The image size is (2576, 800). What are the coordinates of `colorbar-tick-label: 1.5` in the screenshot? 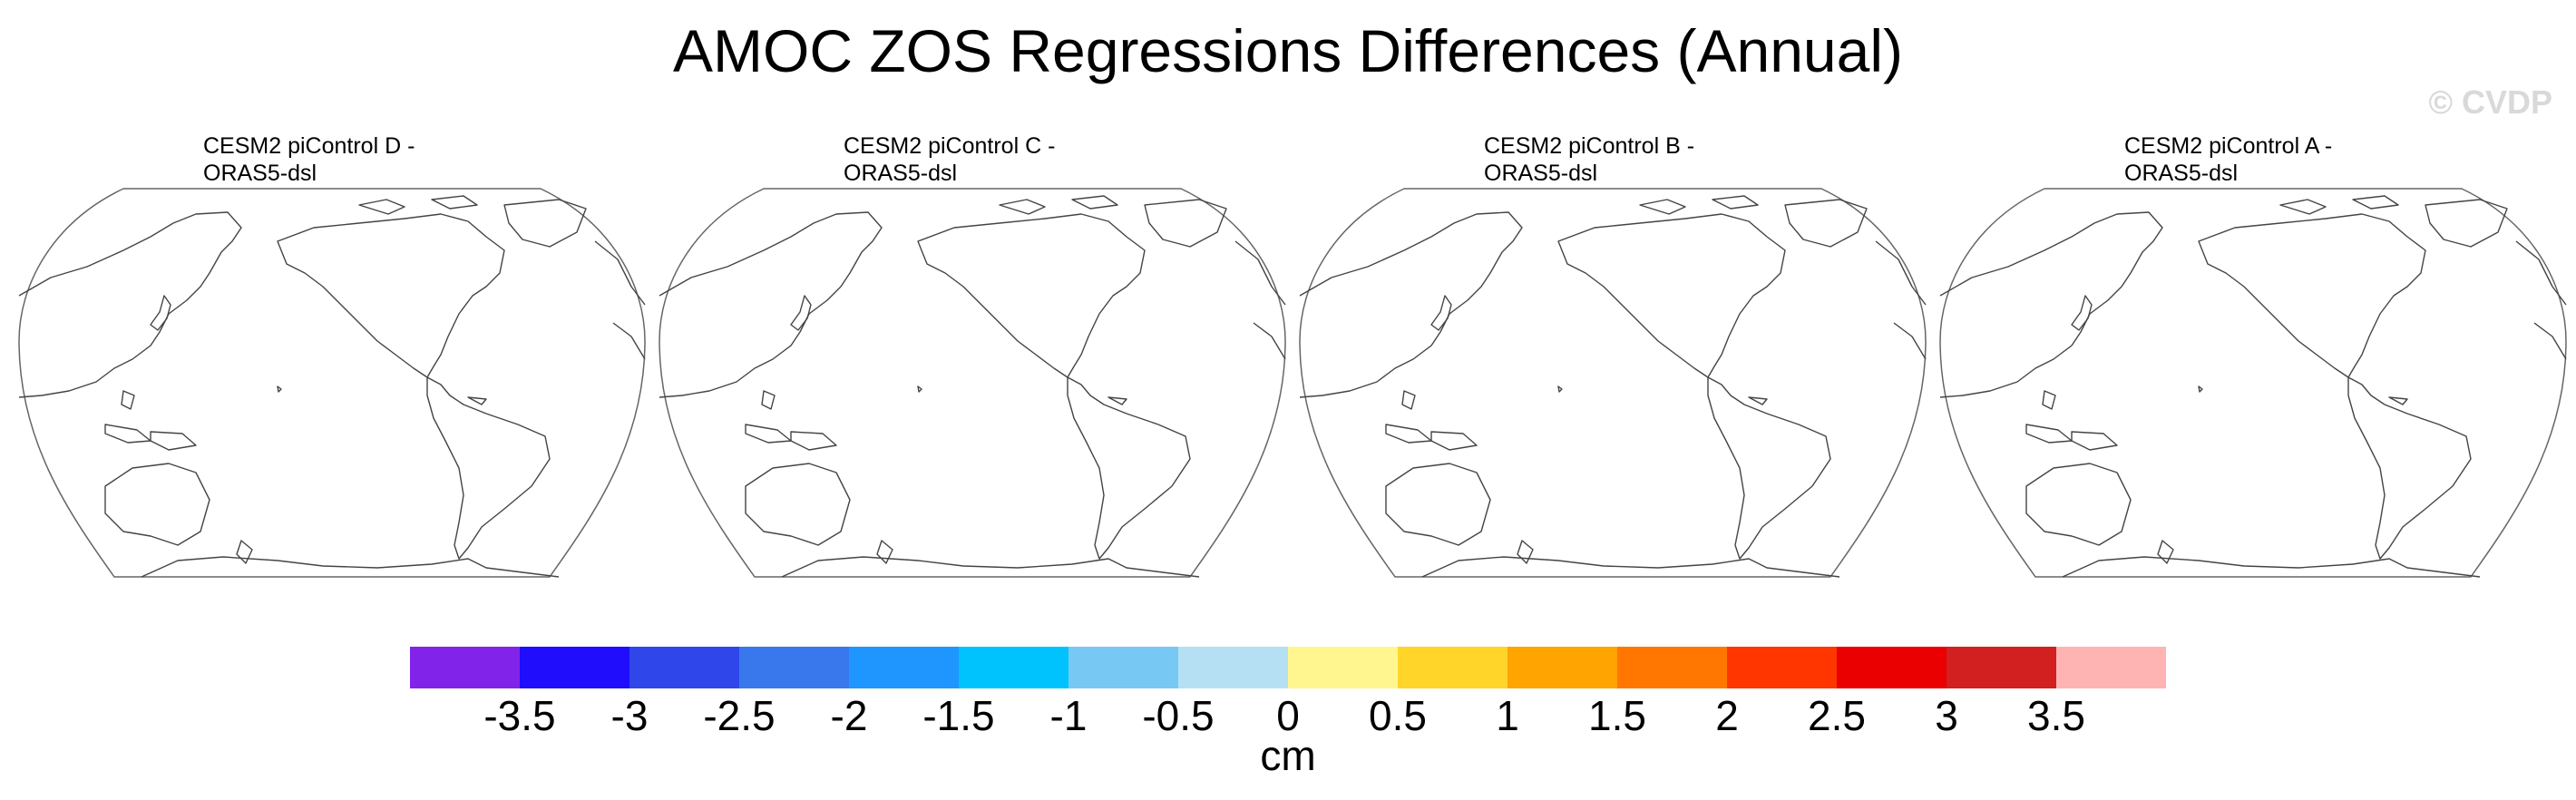 It's located at (1617, 715).